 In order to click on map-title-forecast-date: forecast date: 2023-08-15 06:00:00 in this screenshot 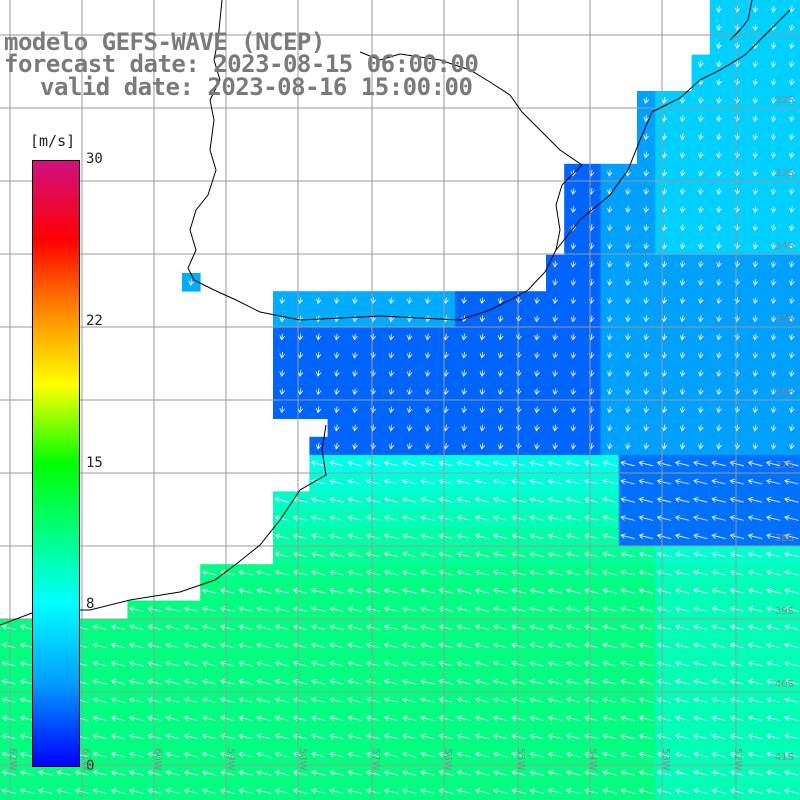, I will do `click(241, 64)`.